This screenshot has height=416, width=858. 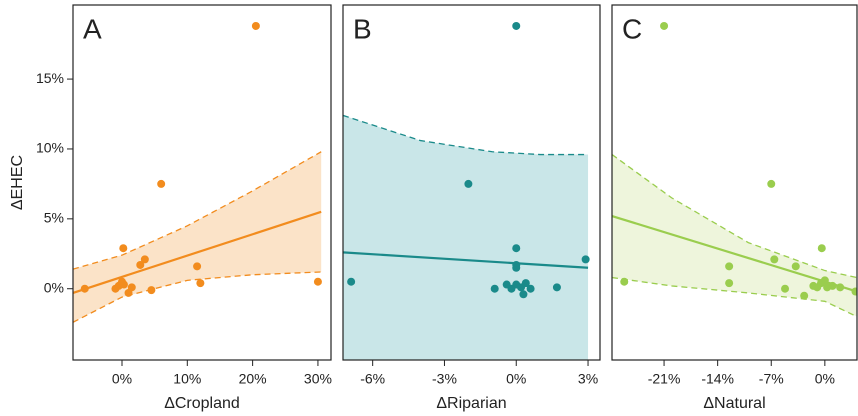 I want to click on x-tick-label: 10%, so click(x=187, y=379).